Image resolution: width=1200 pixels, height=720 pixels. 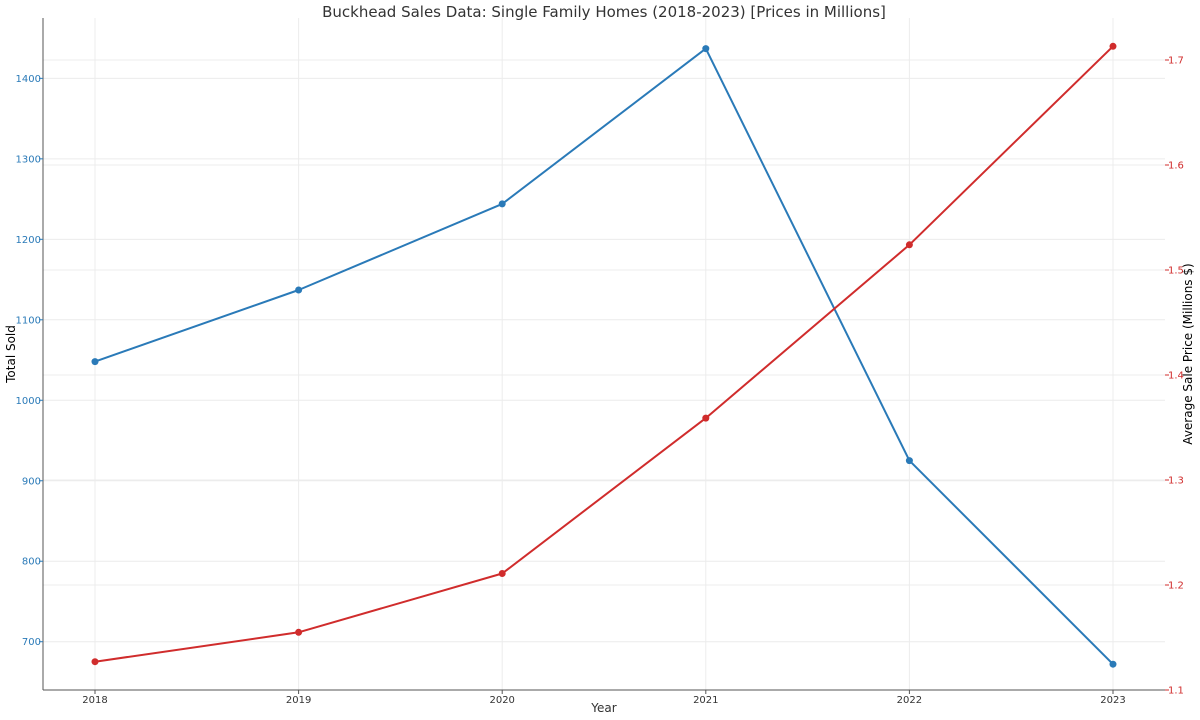 What do you see at coordinates (298, 700) in the screenshot?
I see `x-tick-label: 2019` at bounding box center [298, 700].